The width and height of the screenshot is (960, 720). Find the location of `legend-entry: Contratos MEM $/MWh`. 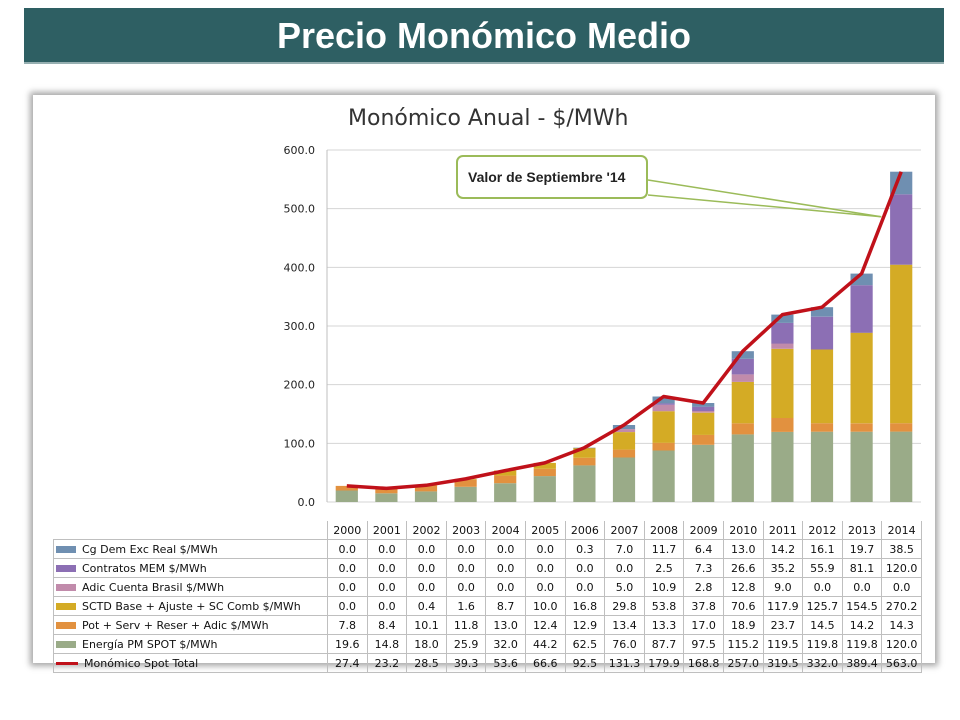

legend-entry: Contratos MEM $/MWh is located at coordinates (190, 568).